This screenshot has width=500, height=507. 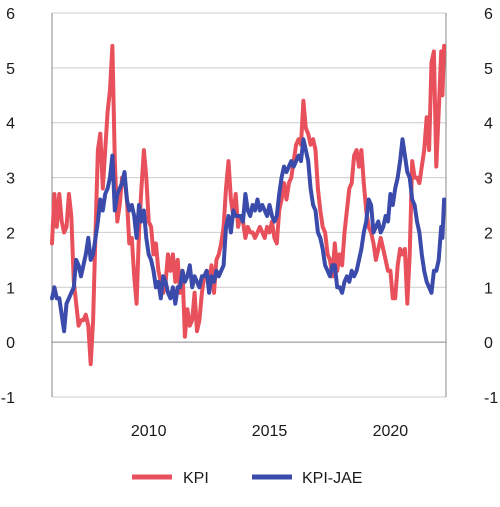 I want to click on y-tick-label-left: 2, so click(x=10, y=233).